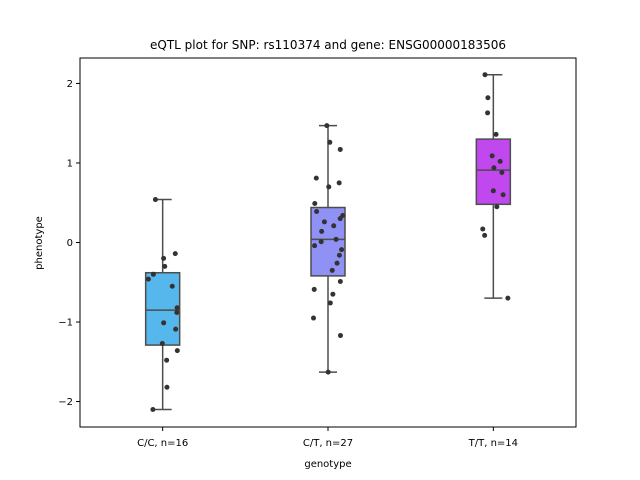  Describe the element at coordinates (162, 308) in the screenshot. I see `box-iqr` at that location.